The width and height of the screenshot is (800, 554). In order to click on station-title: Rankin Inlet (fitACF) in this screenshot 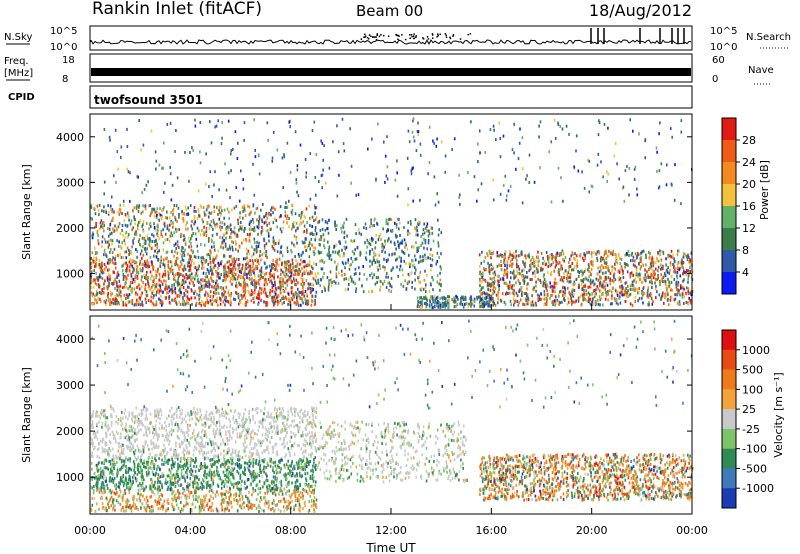, I will do `click(177, 9)`.